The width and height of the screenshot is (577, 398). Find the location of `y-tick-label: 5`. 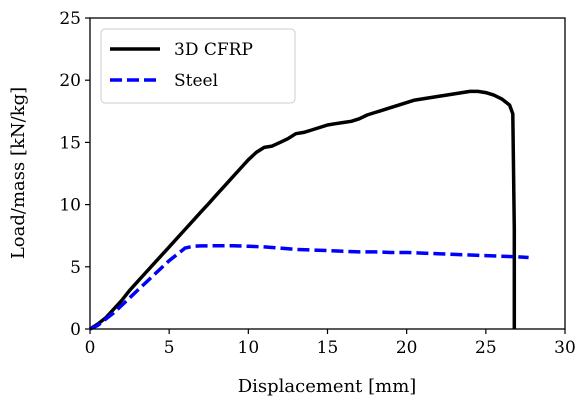

y-tick-label: 5 is located at coordinates (75, 268).